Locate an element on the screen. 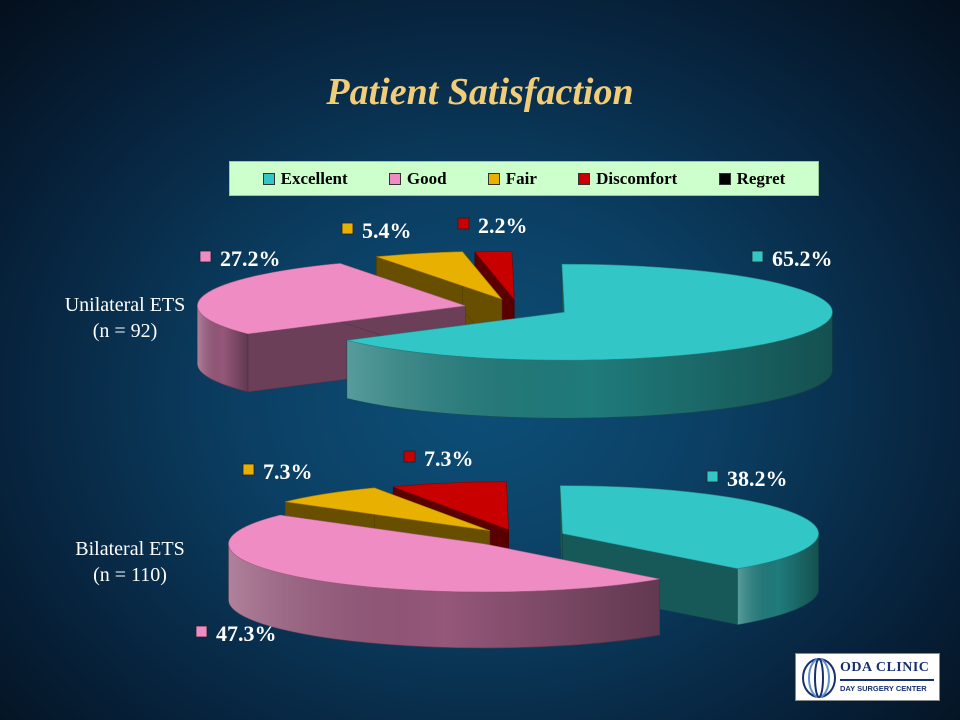  data-label-discomfort: 7.3% is located at coordinates (438, 458).